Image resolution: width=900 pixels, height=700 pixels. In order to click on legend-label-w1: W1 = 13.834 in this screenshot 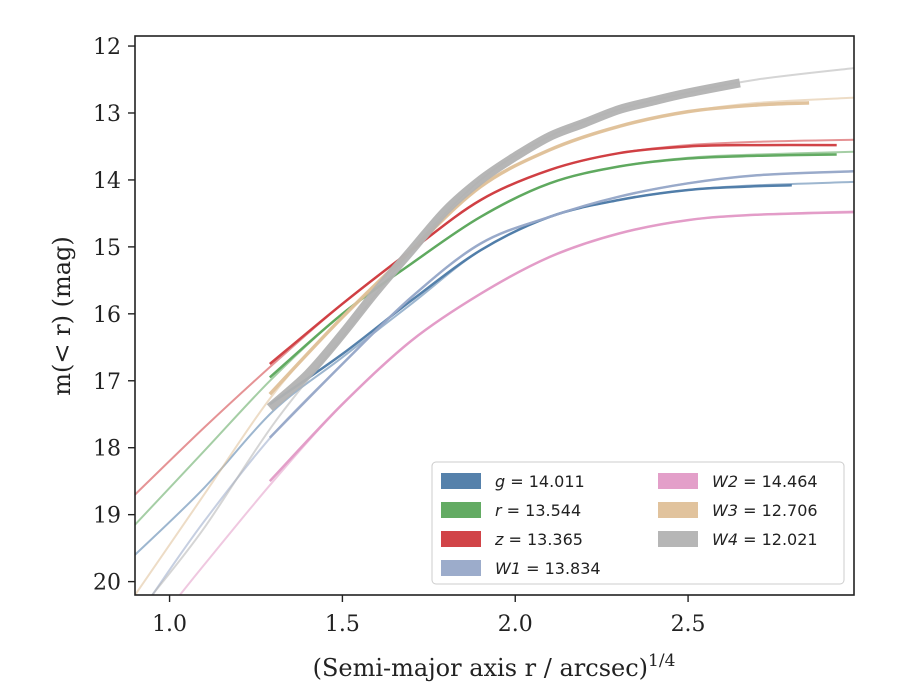, I will do `click(548, 568)`.